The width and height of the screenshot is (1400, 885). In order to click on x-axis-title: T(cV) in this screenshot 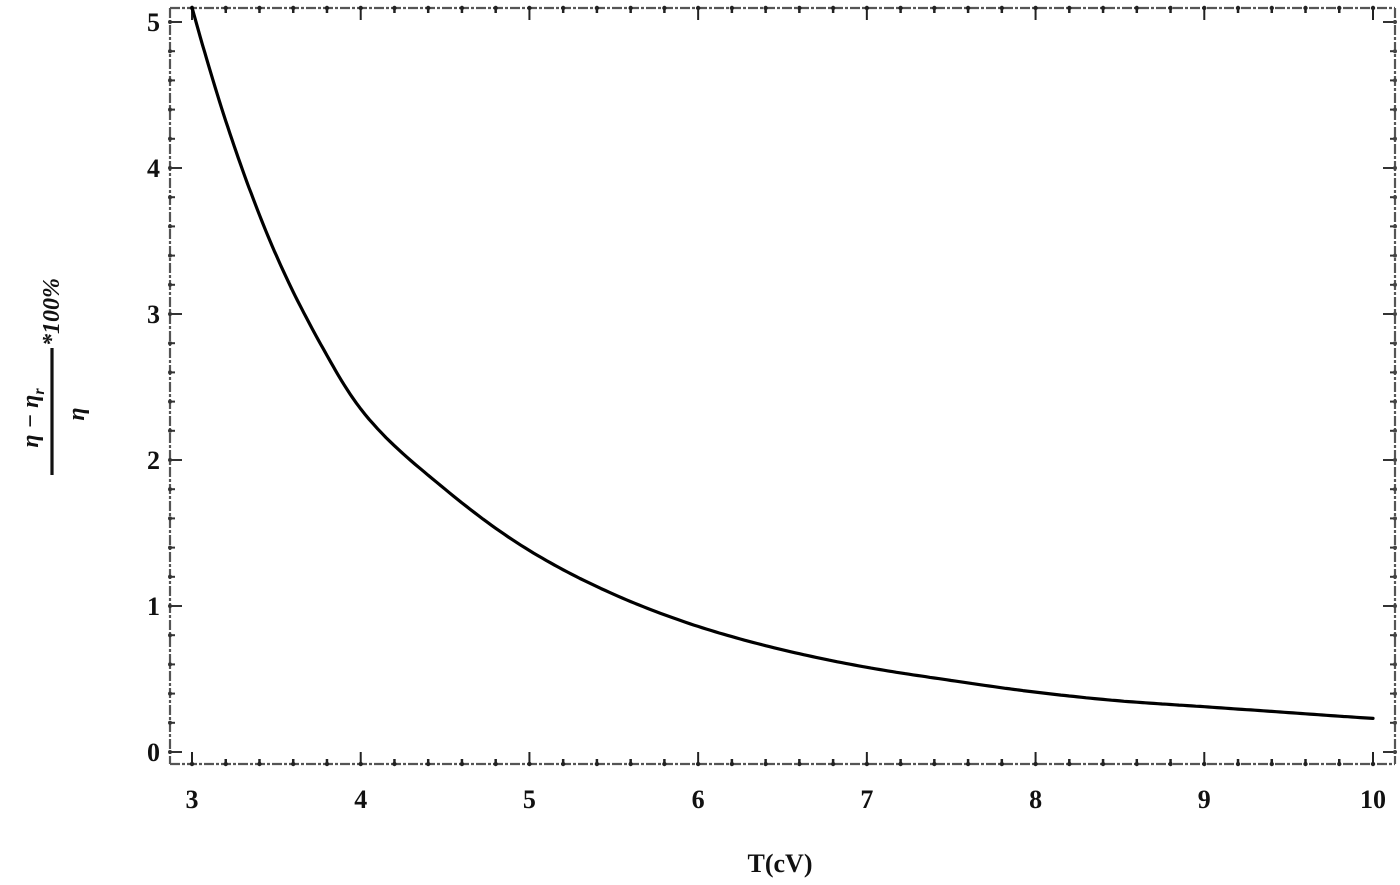, I will do `click(780, 863)`.